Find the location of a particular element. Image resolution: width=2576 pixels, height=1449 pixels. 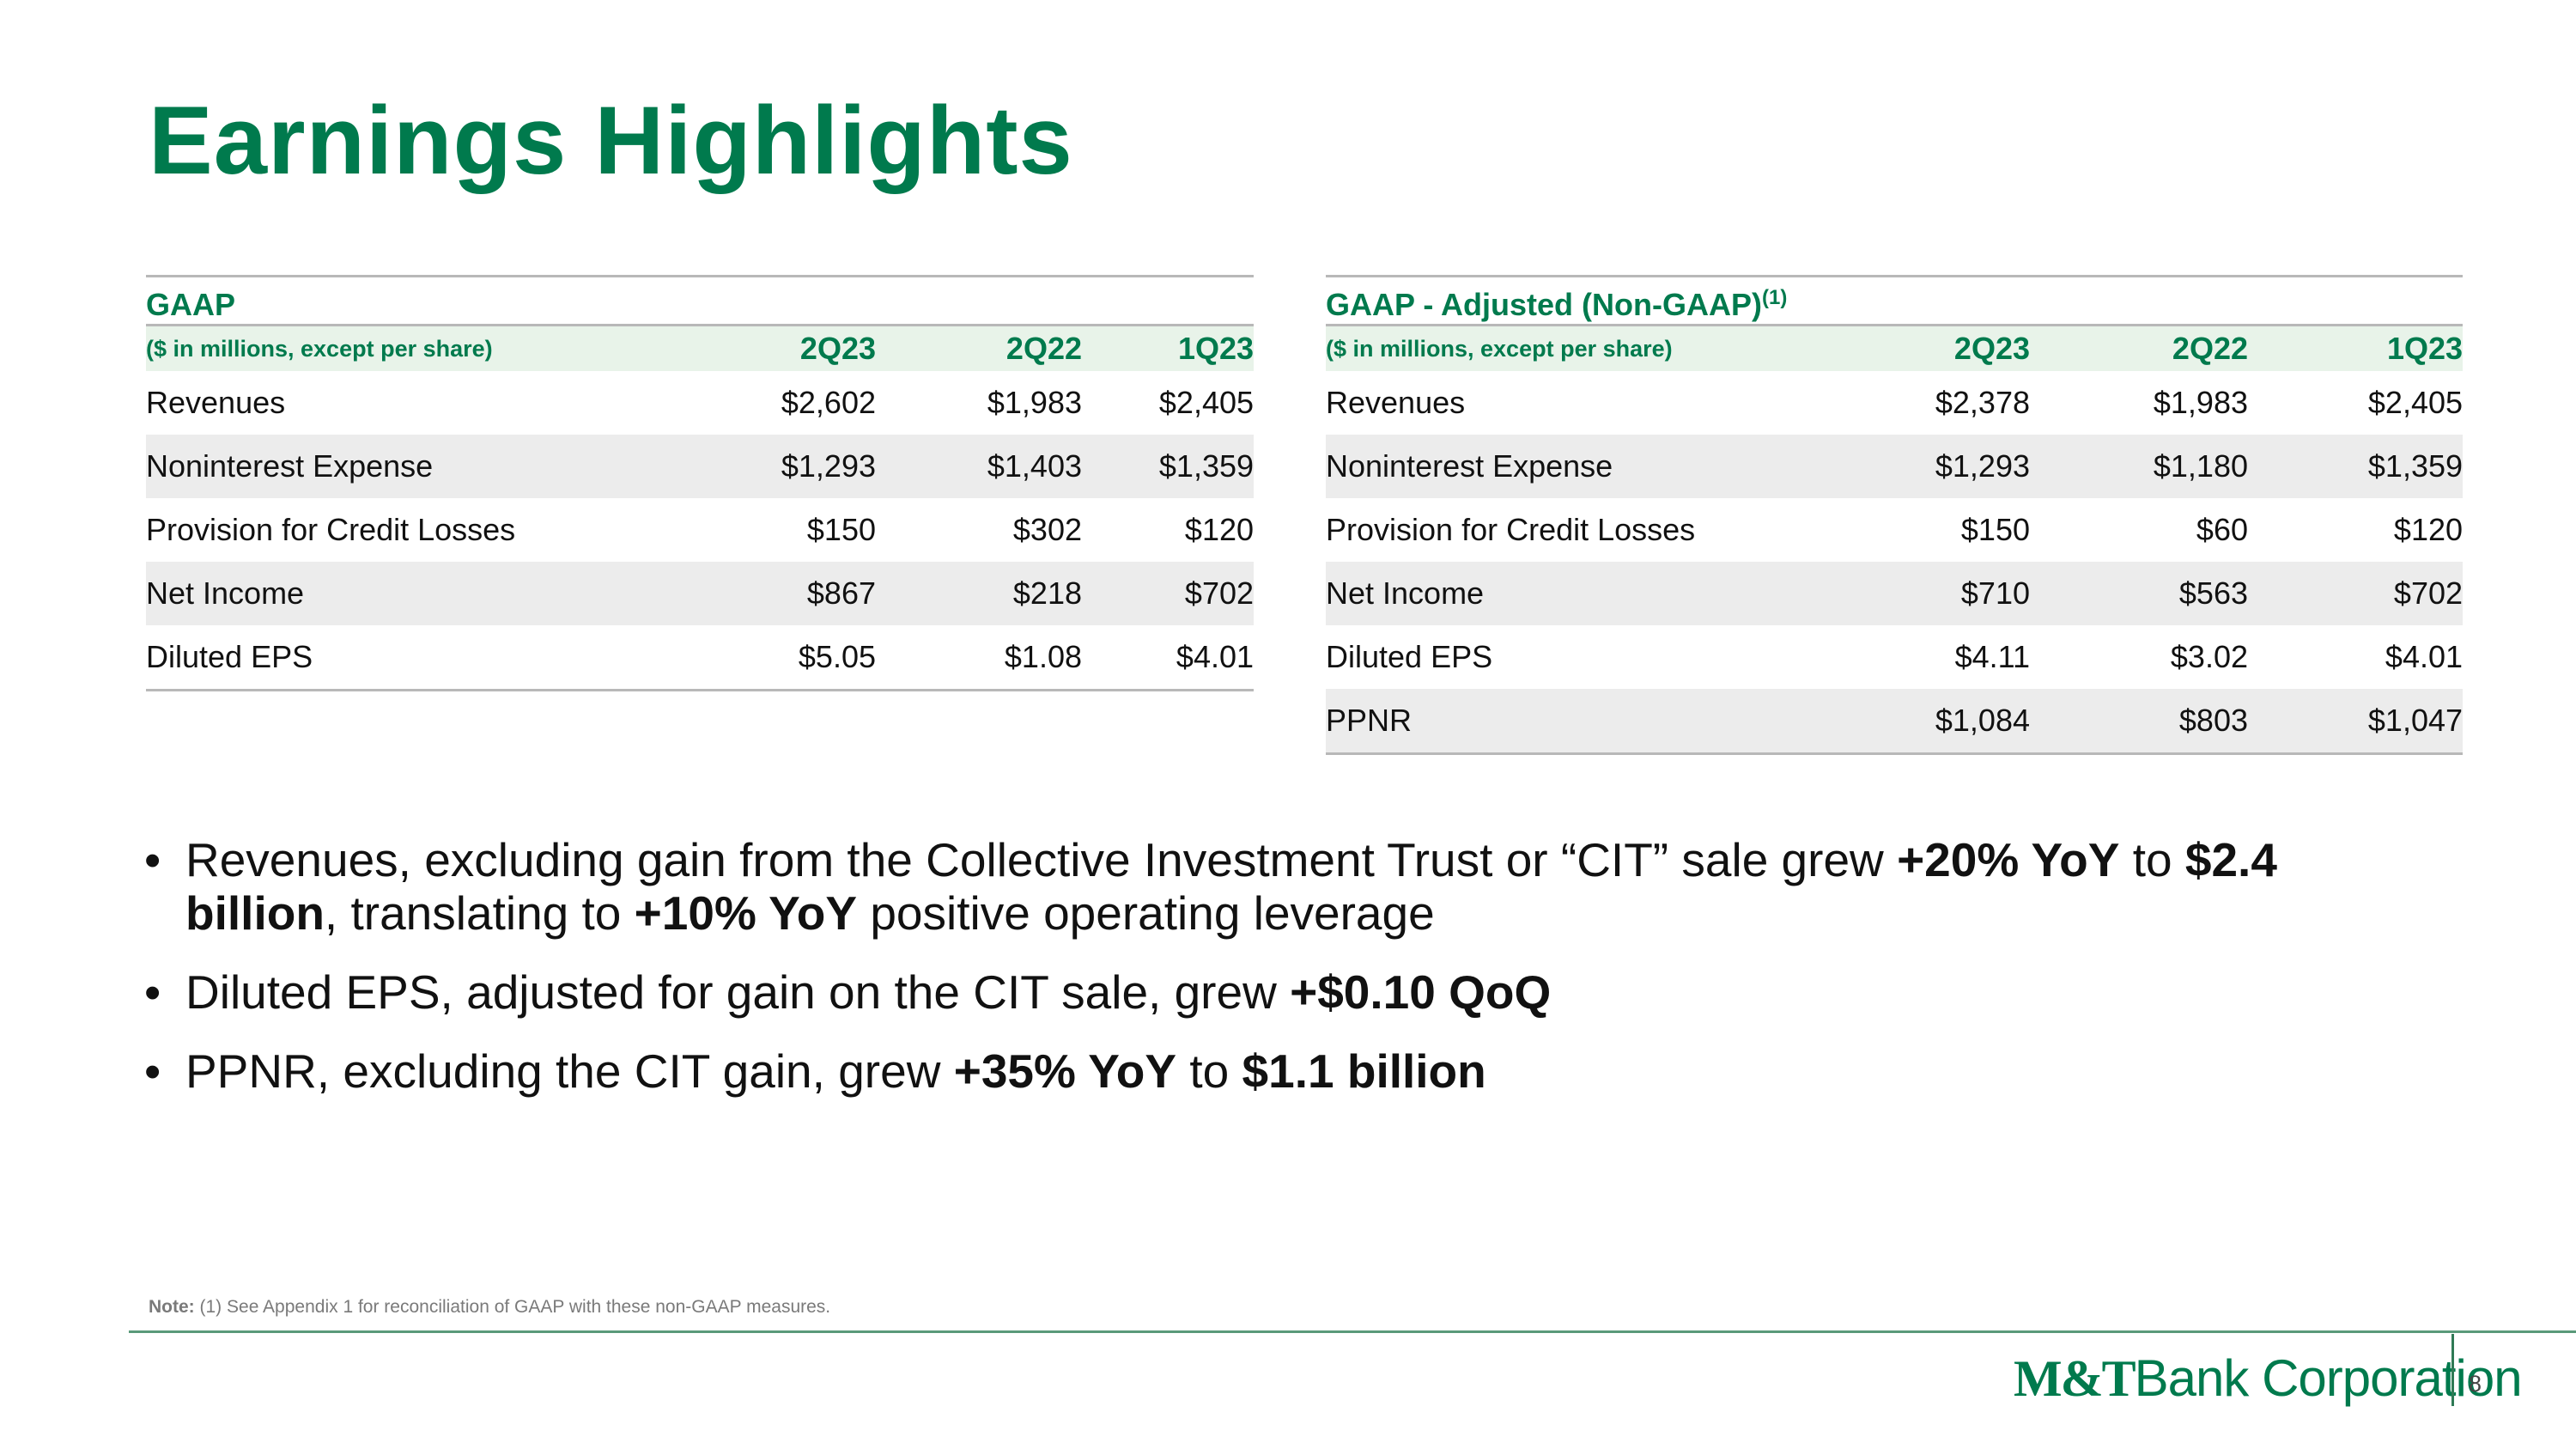

table-title-text: GAAP is located at coordinates (191, 304).